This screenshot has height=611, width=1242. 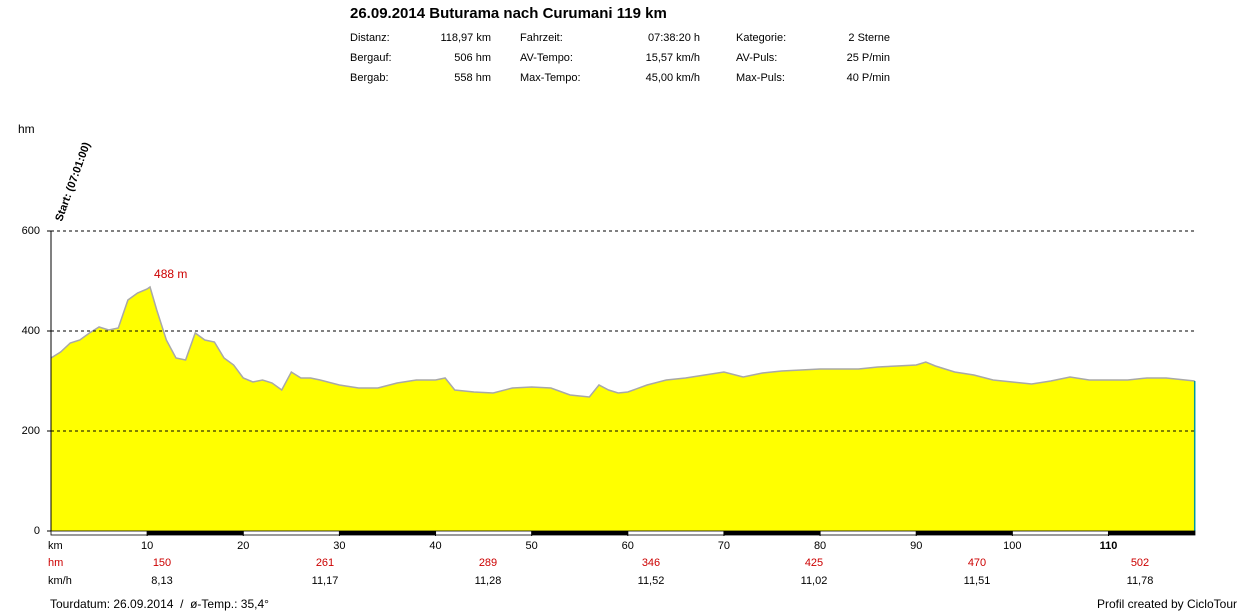 What do you see at coordinates (546, 58) in the screenshot?
I see `stat-label: AV-Tempo:` at bounding box center [546, 58].